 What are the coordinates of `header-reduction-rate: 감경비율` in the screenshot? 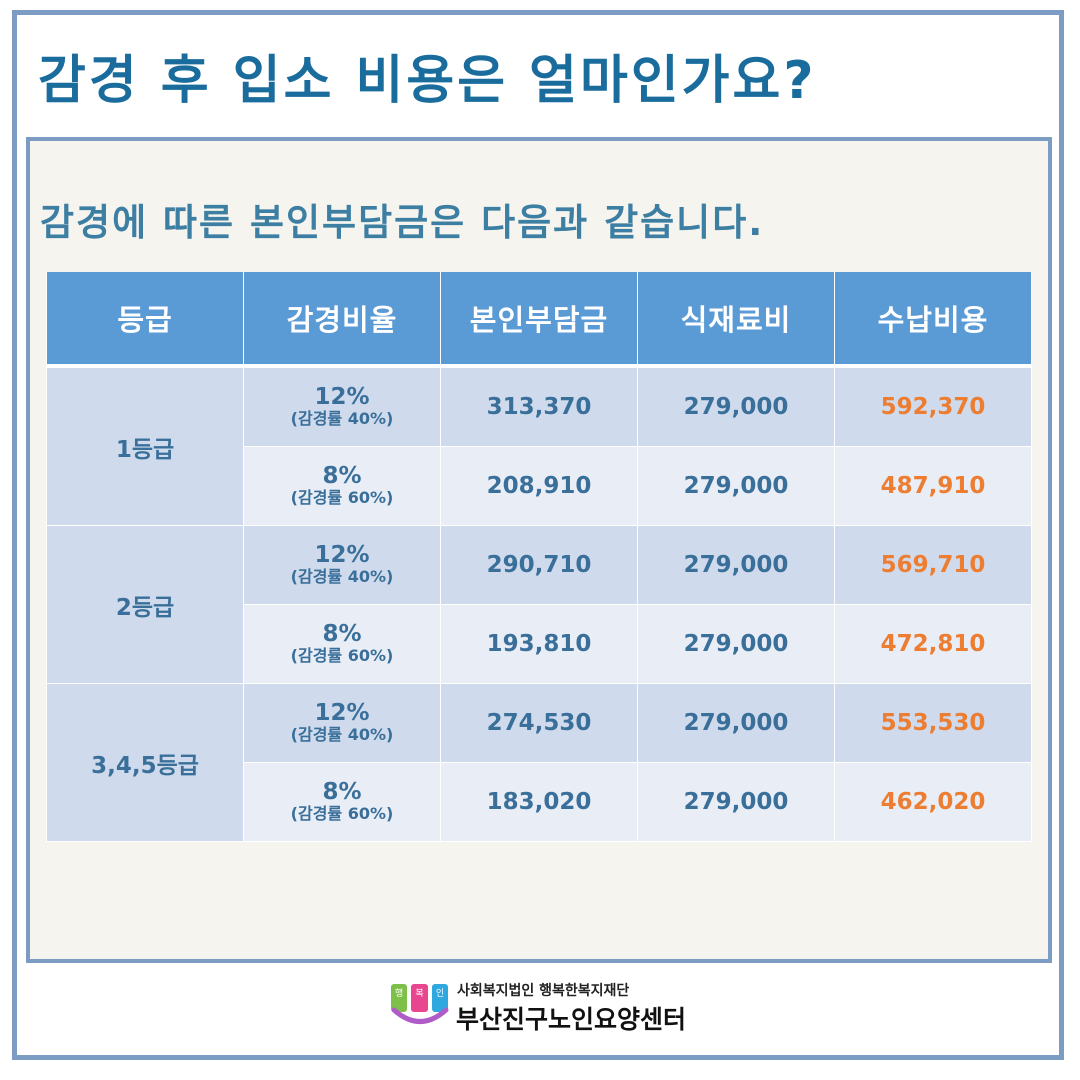 It's located at (342, 320).